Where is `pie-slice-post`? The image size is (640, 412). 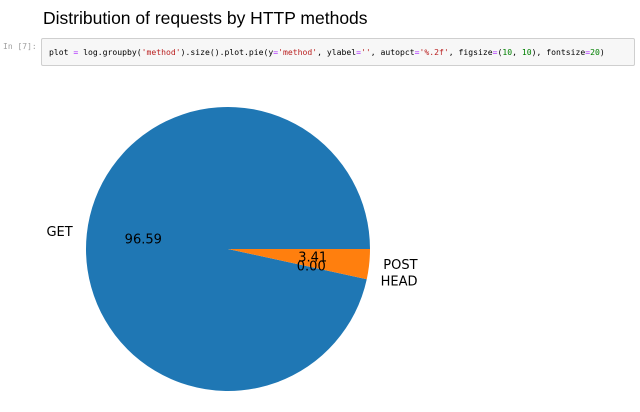
pie-slice-post is located at coordinates (299, 264).